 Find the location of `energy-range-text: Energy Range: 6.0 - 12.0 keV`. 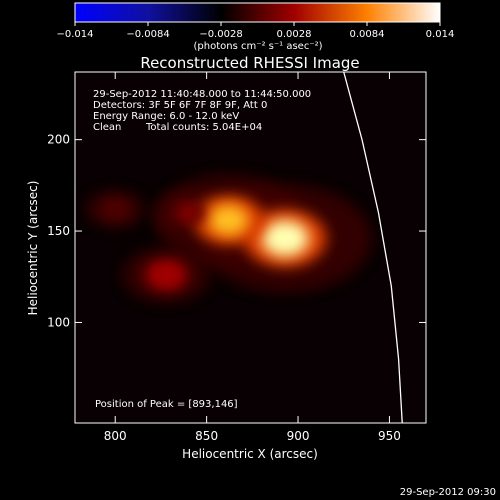

energy-range-text: Energy Range: 6.0 - 12.0 keV is located at coordinates (166, 116).